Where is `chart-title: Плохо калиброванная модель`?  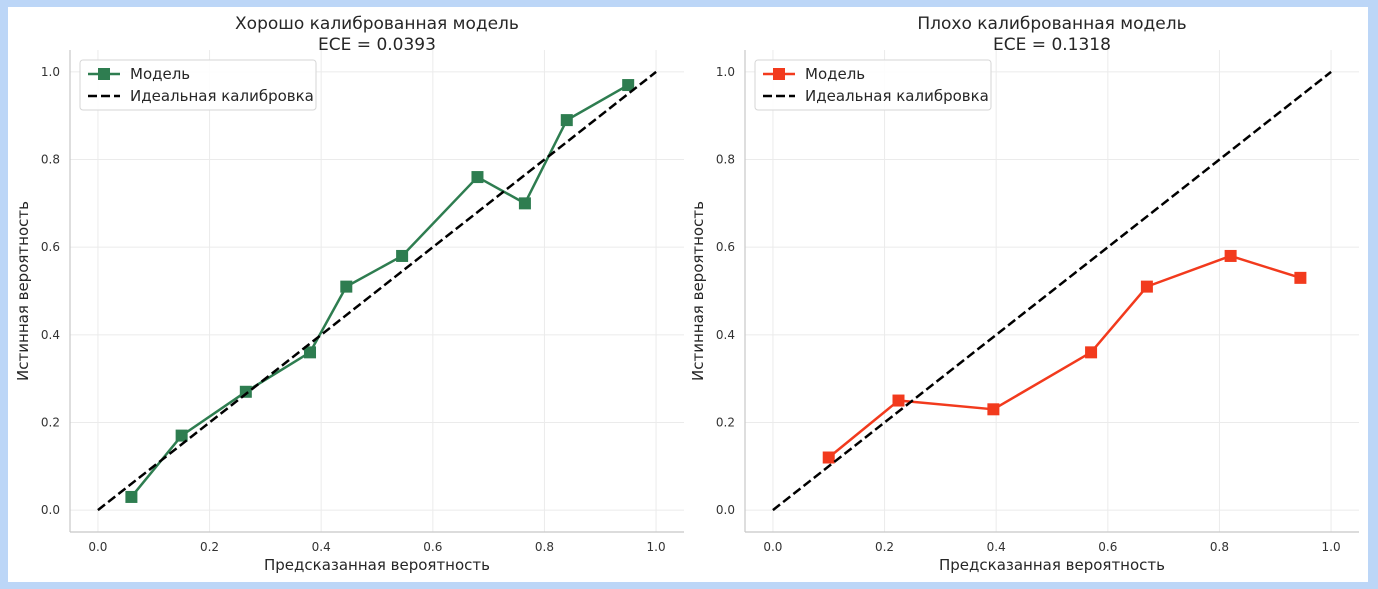
chart-title: Плохо калиброванная модель is located at coordinates (1051, 24).